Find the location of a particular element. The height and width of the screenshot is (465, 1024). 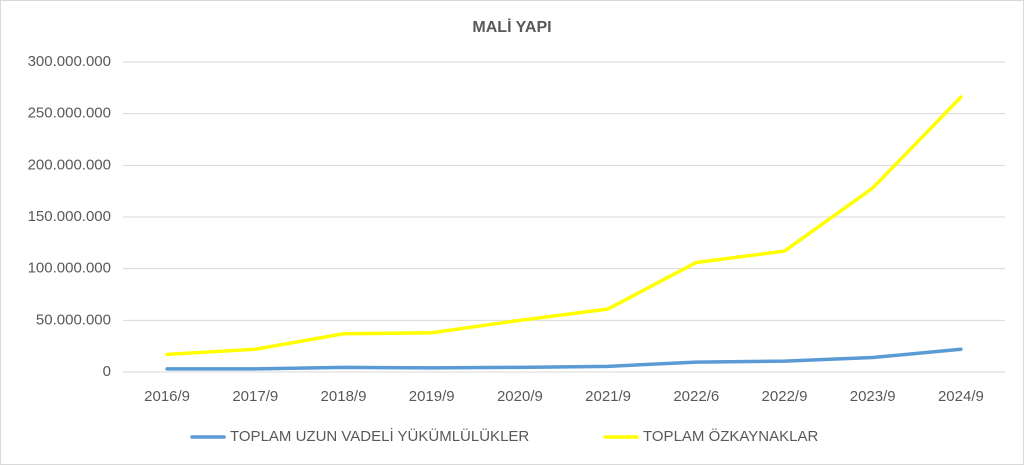

legend-label: TOPLAM UZUN VADELİ YÜKÜMLÜLÜKLER is located at coordinates (379, 436).